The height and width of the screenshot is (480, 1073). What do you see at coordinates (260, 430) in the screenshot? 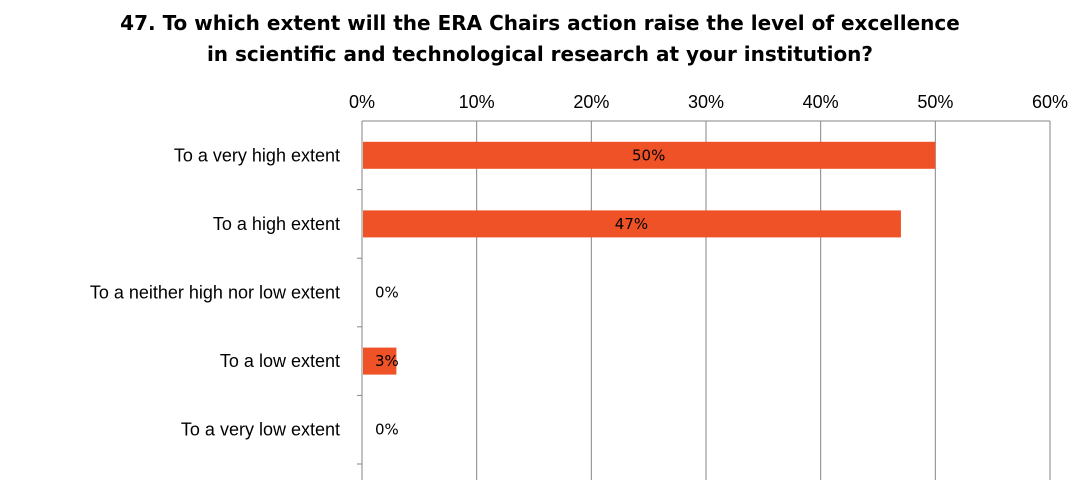
I see `category-label: To a very low extent` at bounding box center [260, 430].